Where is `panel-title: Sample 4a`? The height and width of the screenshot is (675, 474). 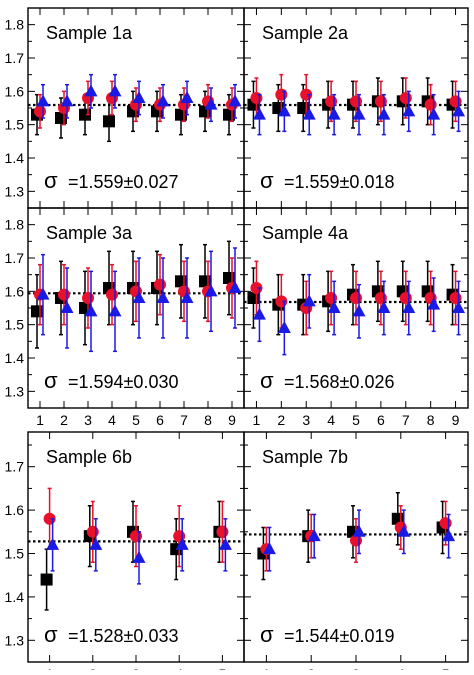 panel-title: Sample 4a is located at coordinates (305, 233).